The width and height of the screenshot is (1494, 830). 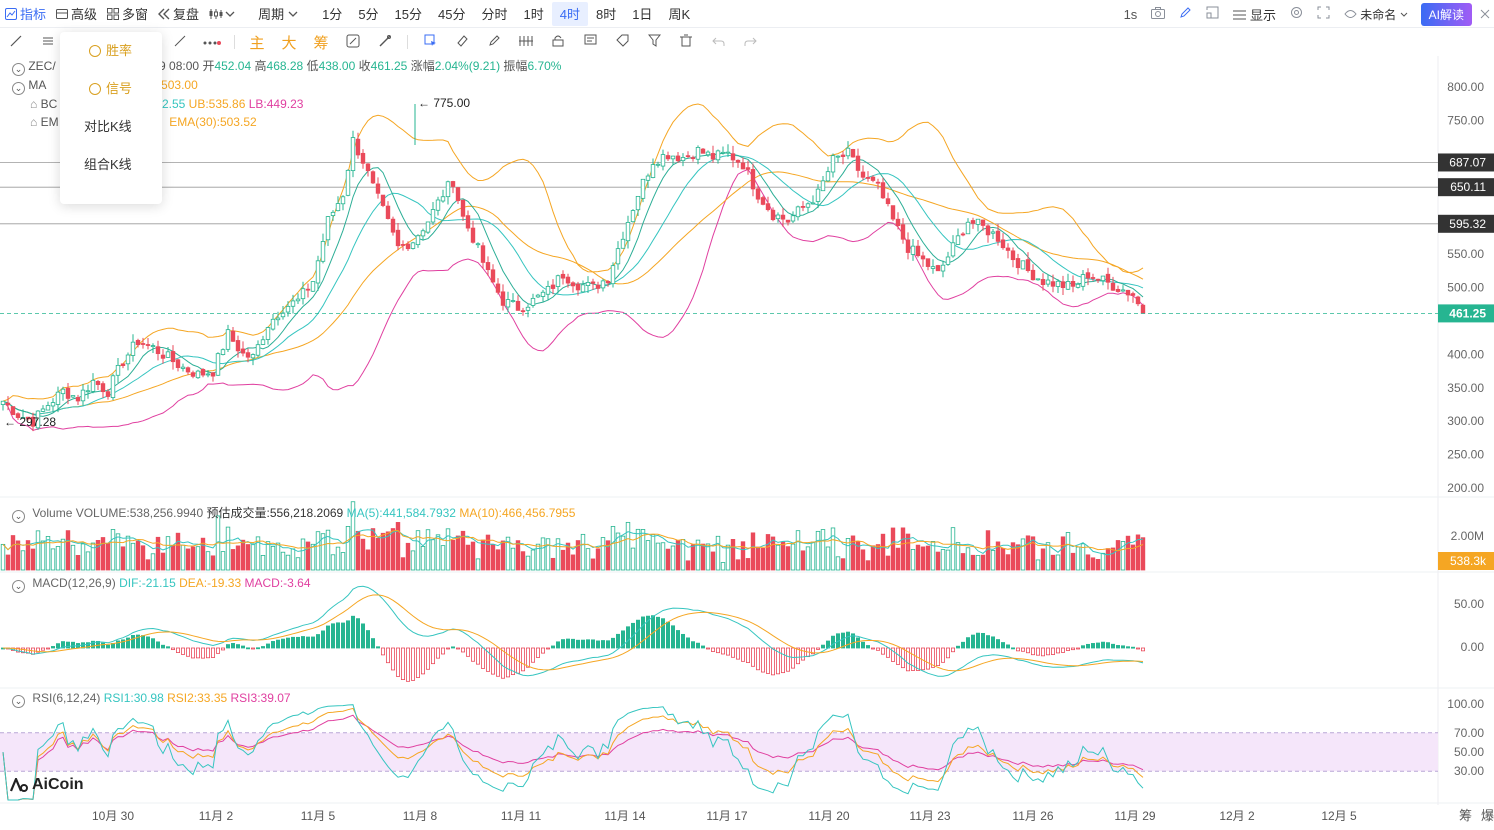 I want to click on corner-button: 筹, so click(x=1465, y=815).